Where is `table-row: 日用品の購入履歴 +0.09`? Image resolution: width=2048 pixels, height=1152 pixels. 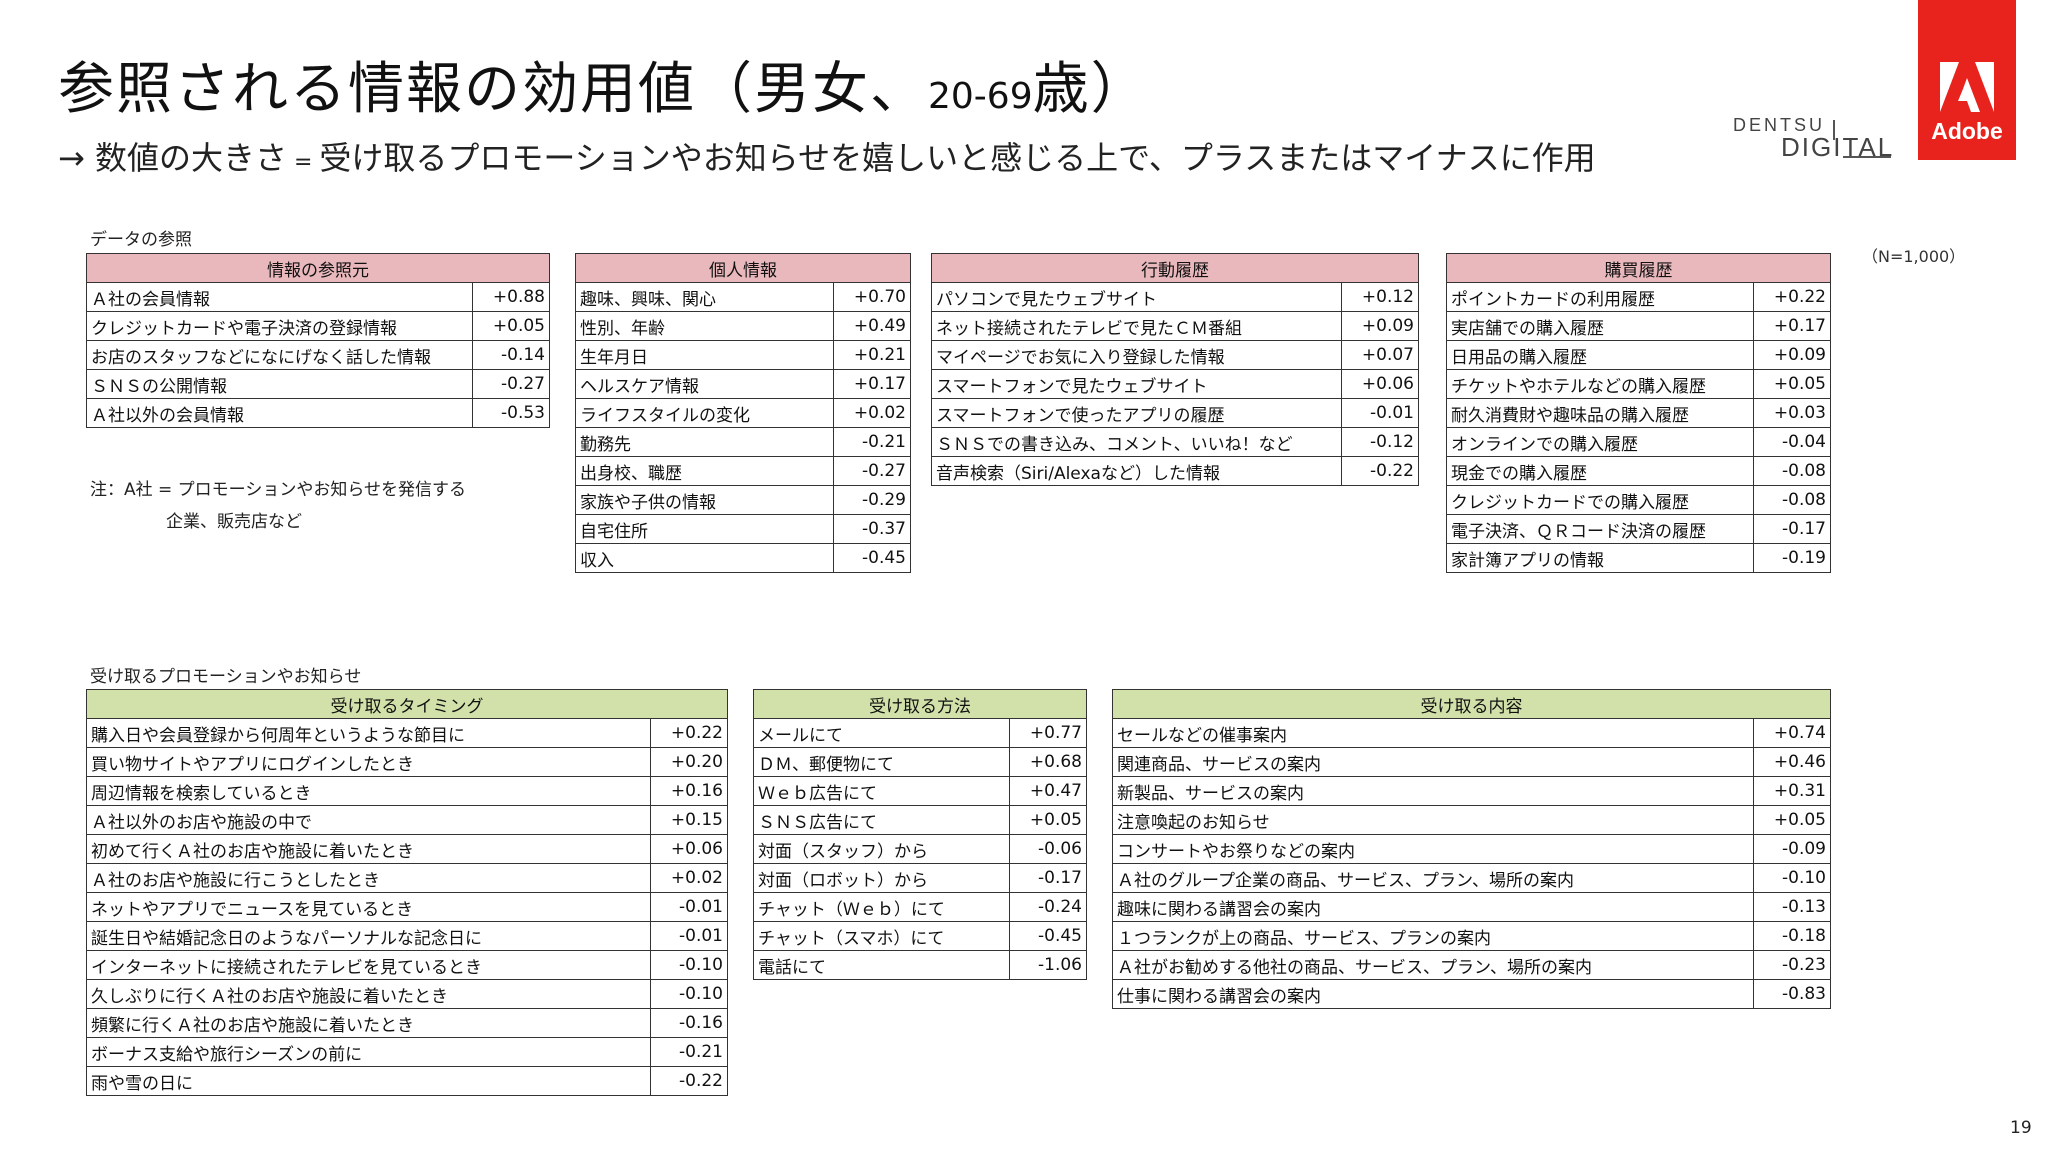 table-row: 日用品の購入履歴 +0.09 is located at coordinates (1638, 355).